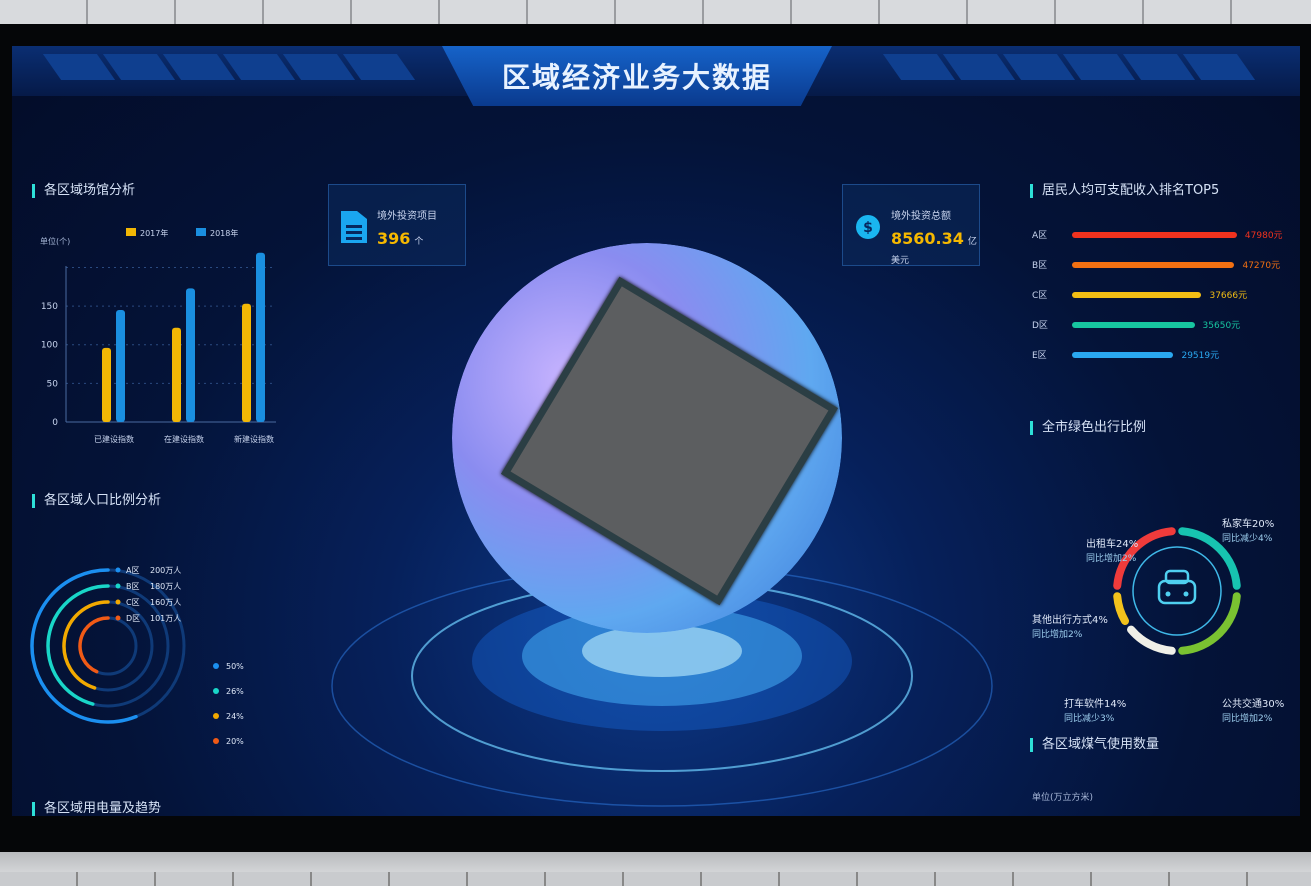 This screenshot has width=1311, height=886. What do you see at coordinates (235, 691) in the screenshot?
I see `percent-label: 26%` at bounding box center [235, 691].